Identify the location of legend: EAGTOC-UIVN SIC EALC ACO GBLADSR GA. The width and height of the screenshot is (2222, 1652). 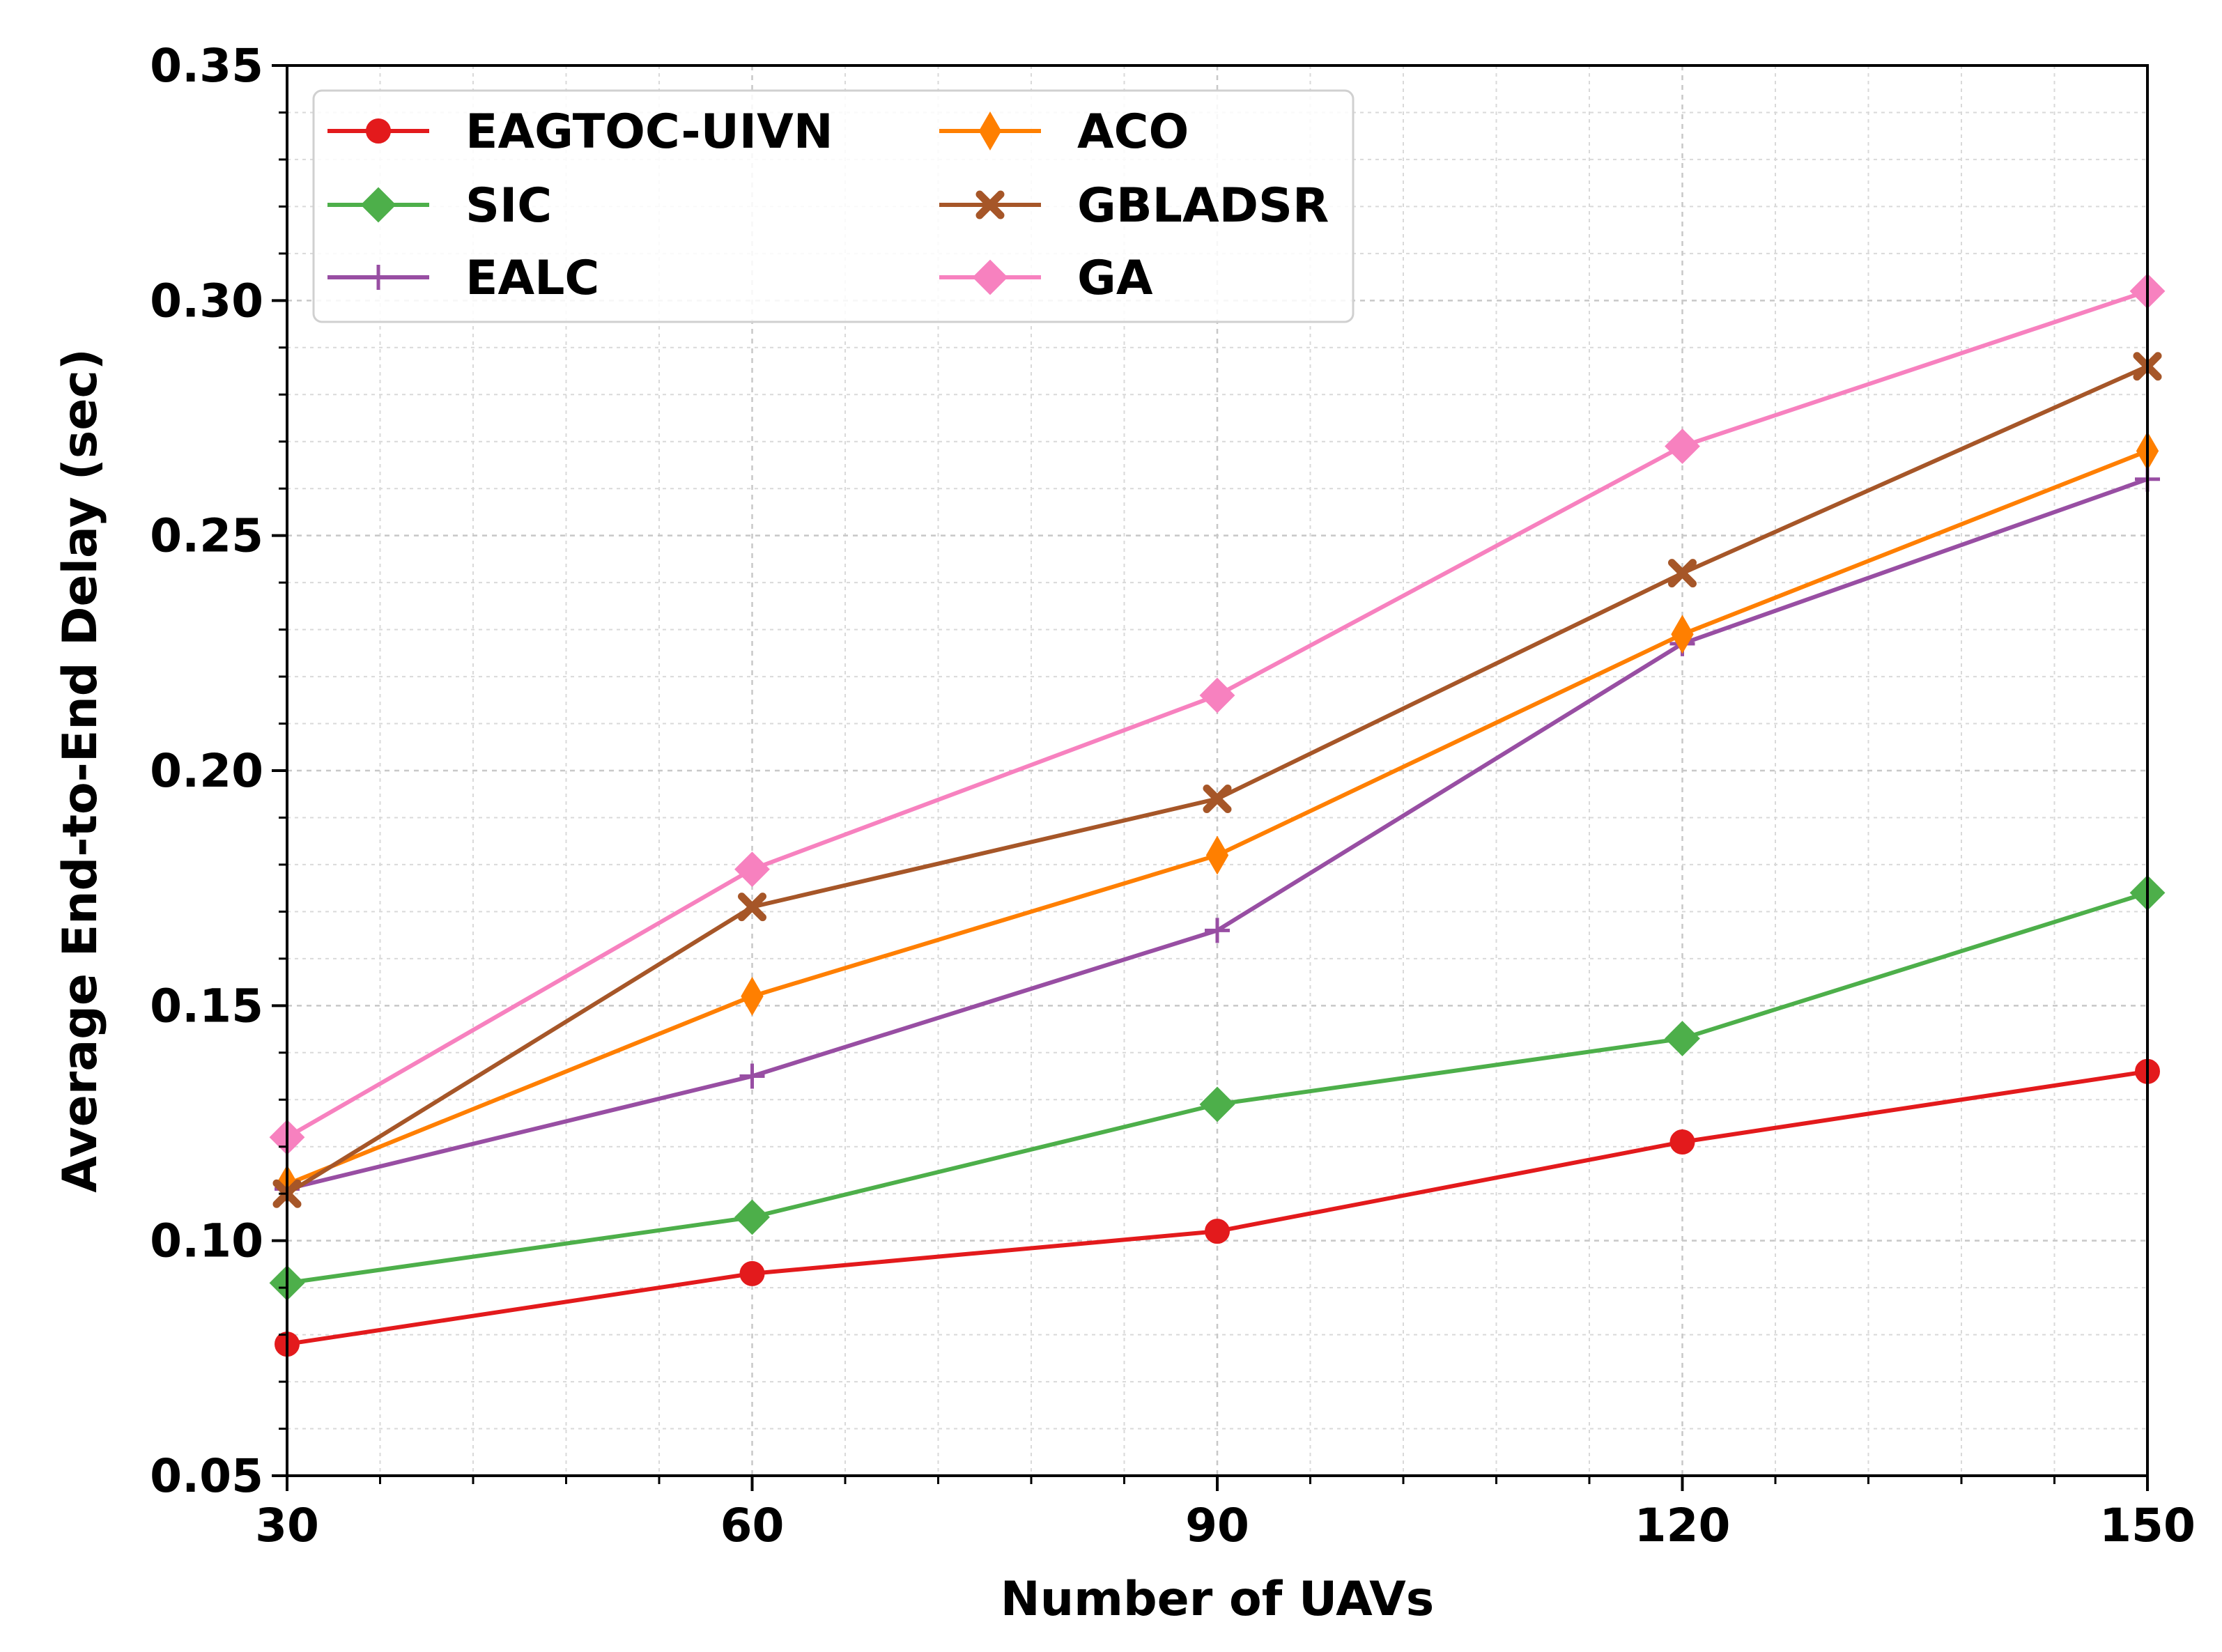
(833, 206).